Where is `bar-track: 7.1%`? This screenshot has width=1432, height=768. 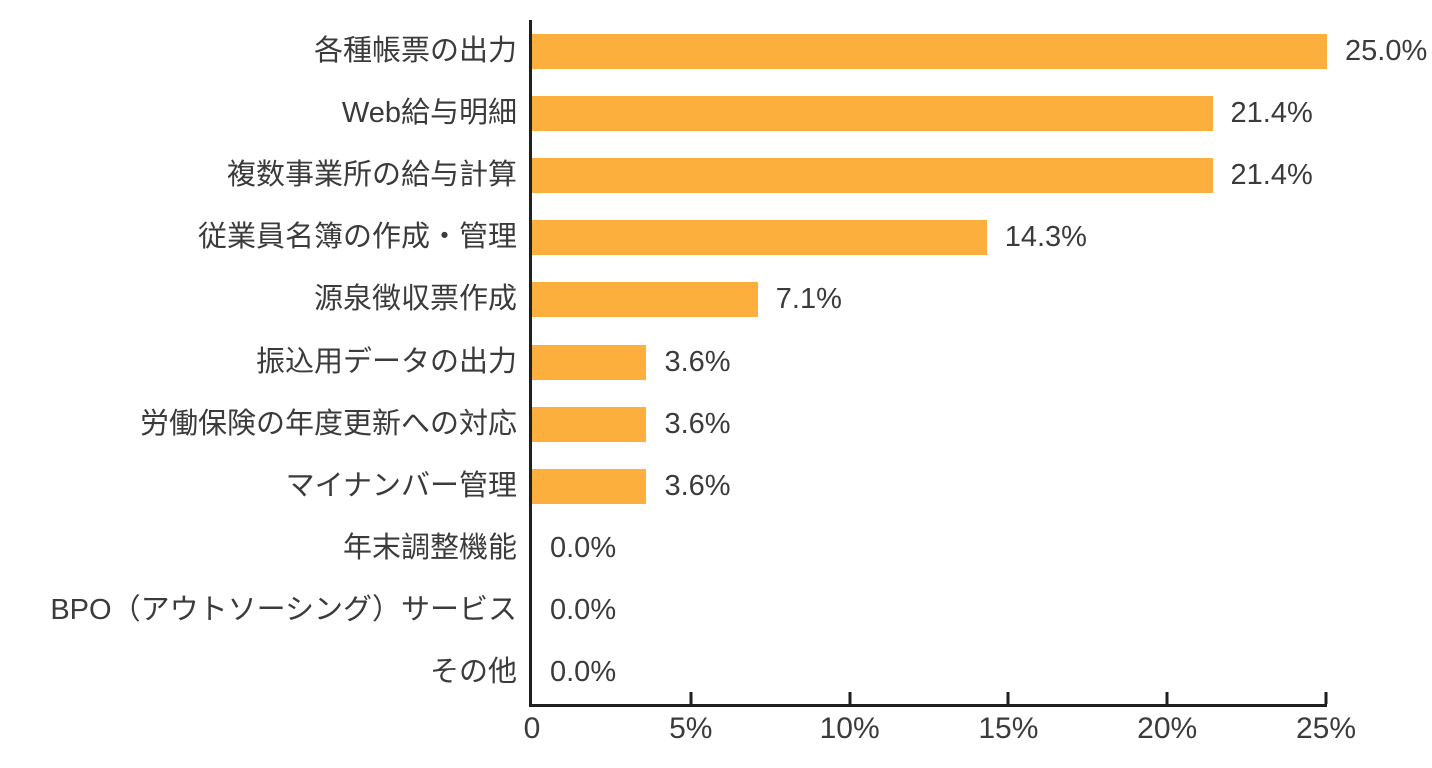 bar-track: 7.1% is located at coordinates (929, 300).